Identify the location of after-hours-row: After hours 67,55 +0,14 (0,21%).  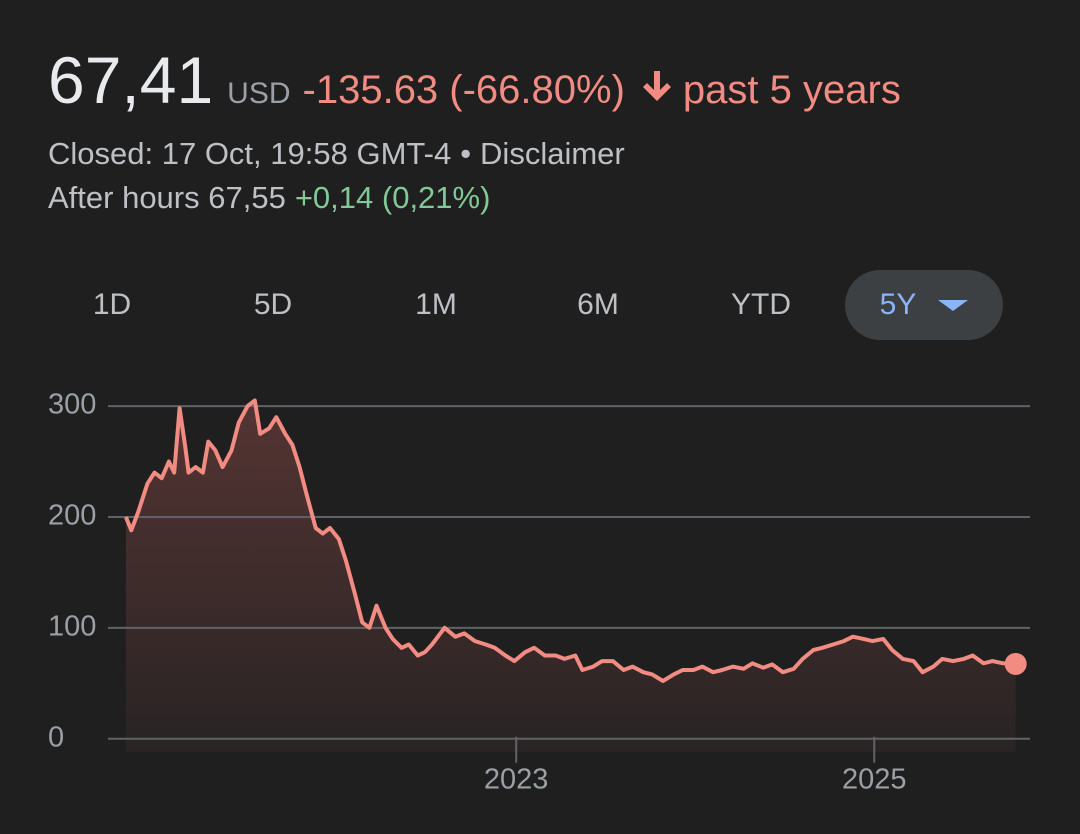
(269, 198).